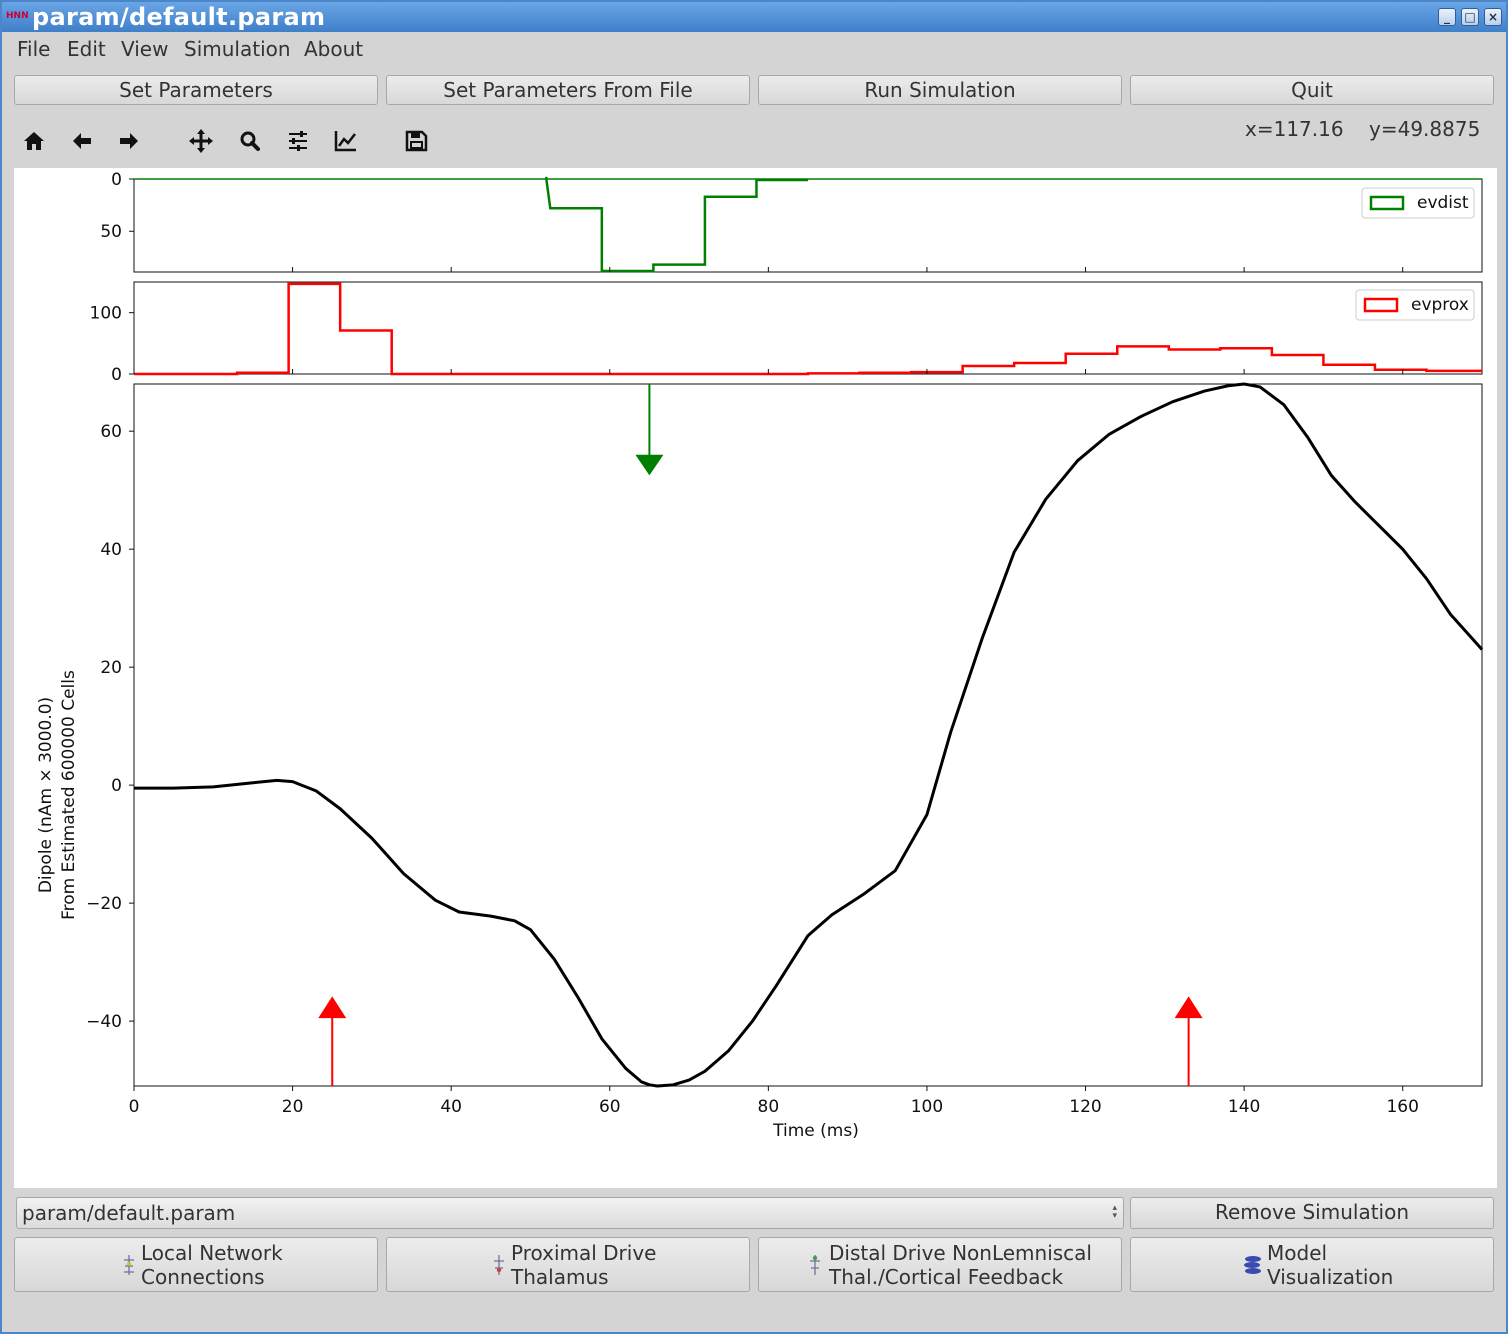  Describe the element at coordinates (106, 314) in the screenshot. I see `evprox-ytick-label: 100` at that location.